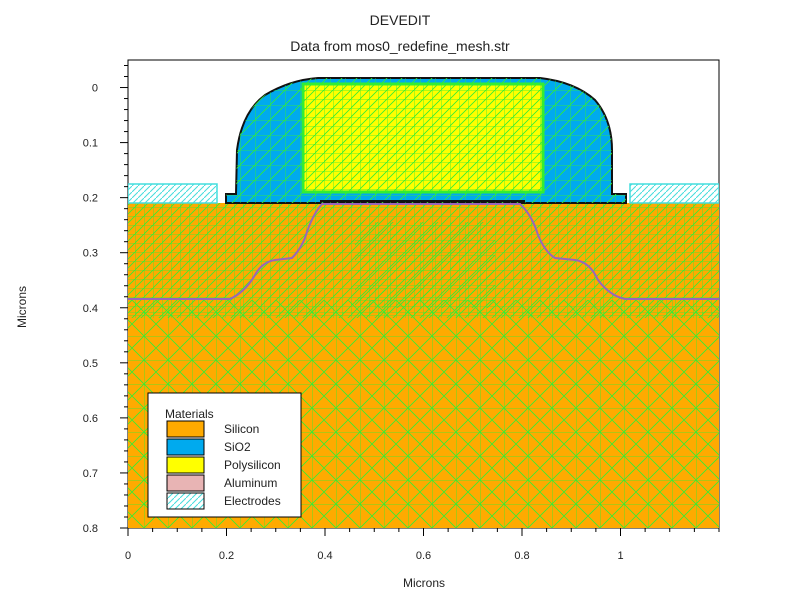 The image size is (800, 600). Describe the element at coordinates (620, 556) in the screenshot. I see `x-tick-label: 1` at that location.